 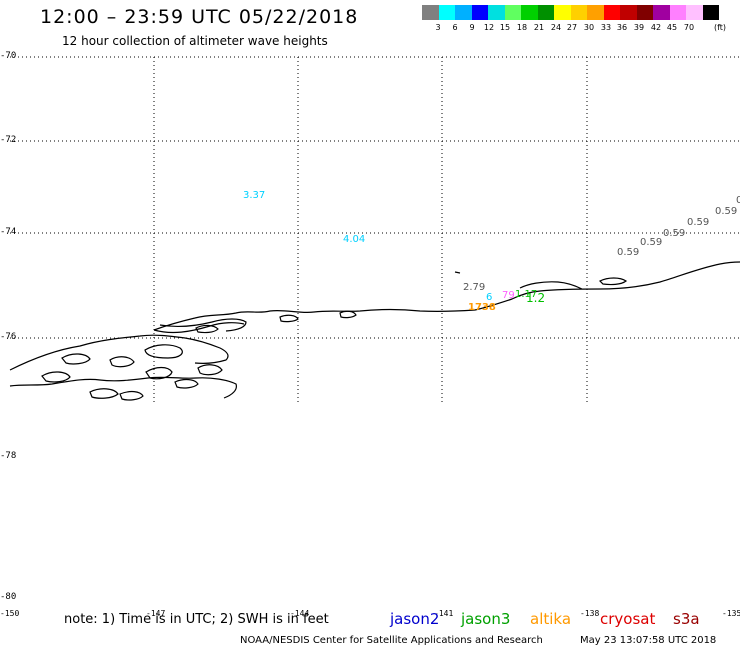 What do you see at coordinates (505, 27) in the screenshot?
I see `colorbar-label: 15` at bounding box center [505, 27].